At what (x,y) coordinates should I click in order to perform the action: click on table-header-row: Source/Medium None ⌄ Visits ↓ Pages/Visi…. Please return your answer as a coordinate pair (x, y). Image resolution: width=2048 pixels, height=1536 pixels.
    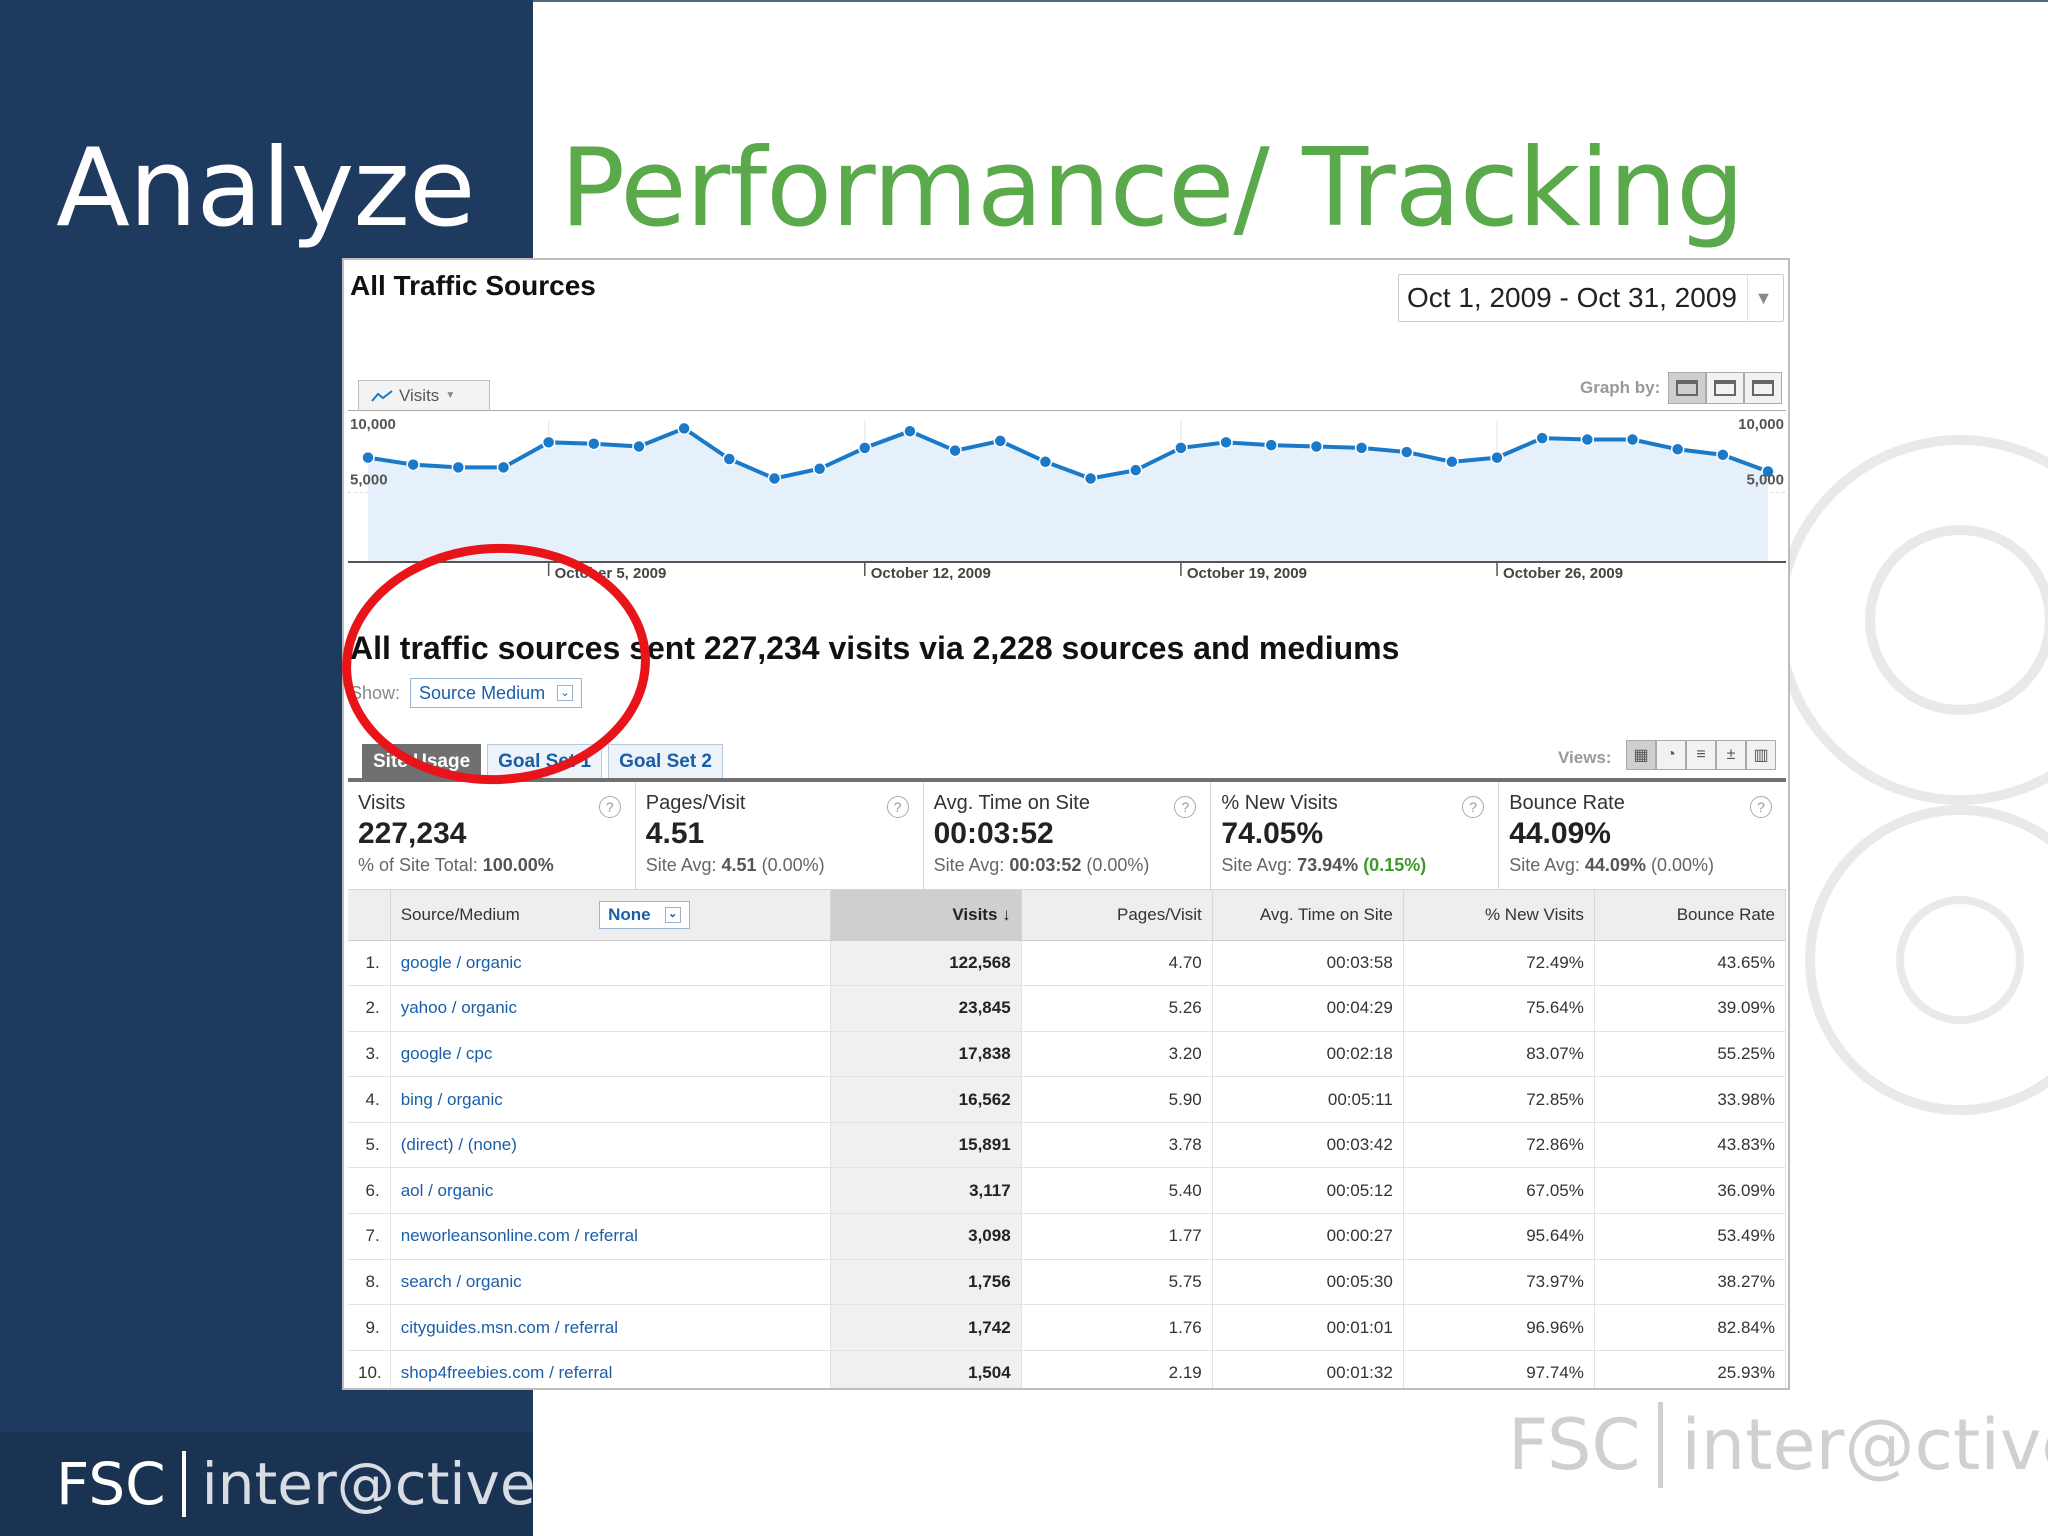
    Looking at the image, I should click on (1067, 915).